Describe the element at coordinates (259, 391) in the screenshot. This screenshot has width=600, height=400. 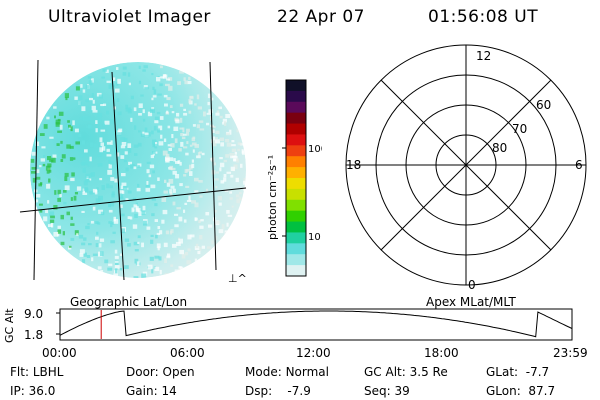
I see `dsp-label: Dsp:` at that location.